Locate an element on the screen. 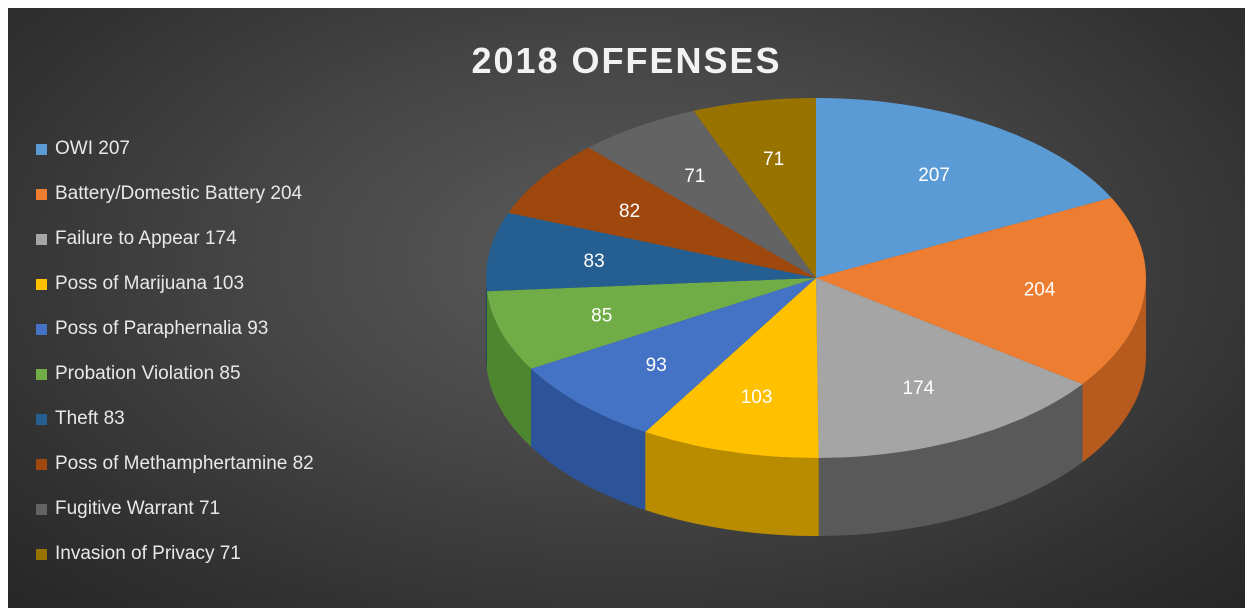  legend-item: Poss of Marijuana 103 is located at coordinates (236, 293).